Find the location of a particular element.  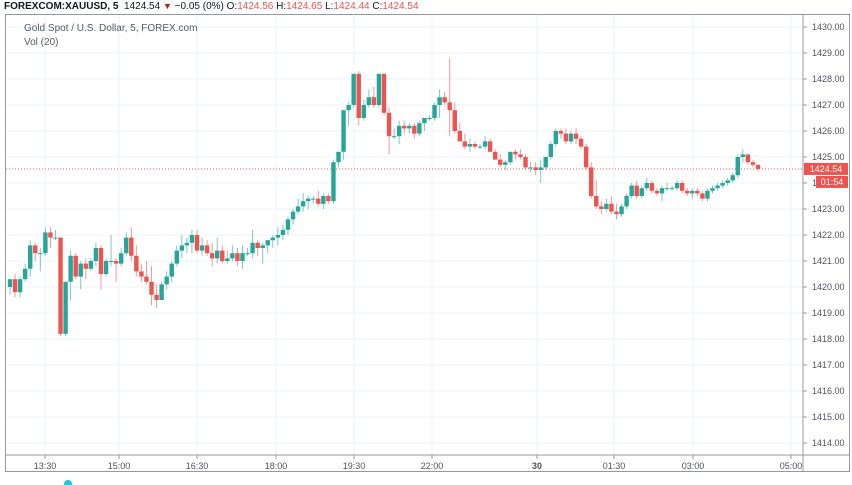

time-axis-label: 13:30 is located at coordinates (45, 466).